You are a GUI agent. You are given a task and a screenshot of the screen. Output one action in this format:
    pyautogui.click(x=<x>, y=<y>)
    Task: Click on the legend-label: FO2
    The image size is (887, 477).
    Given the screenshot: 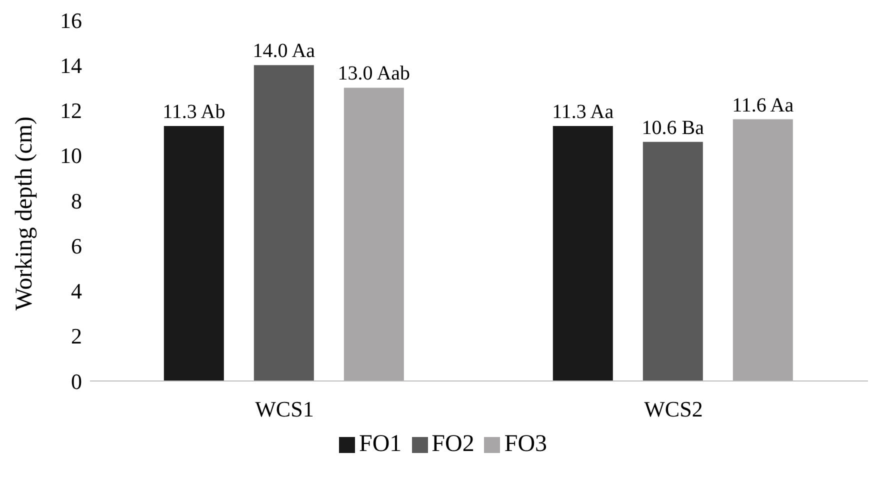 What is the action you would take?
    pyautogui.click(x=453, y=444)
    